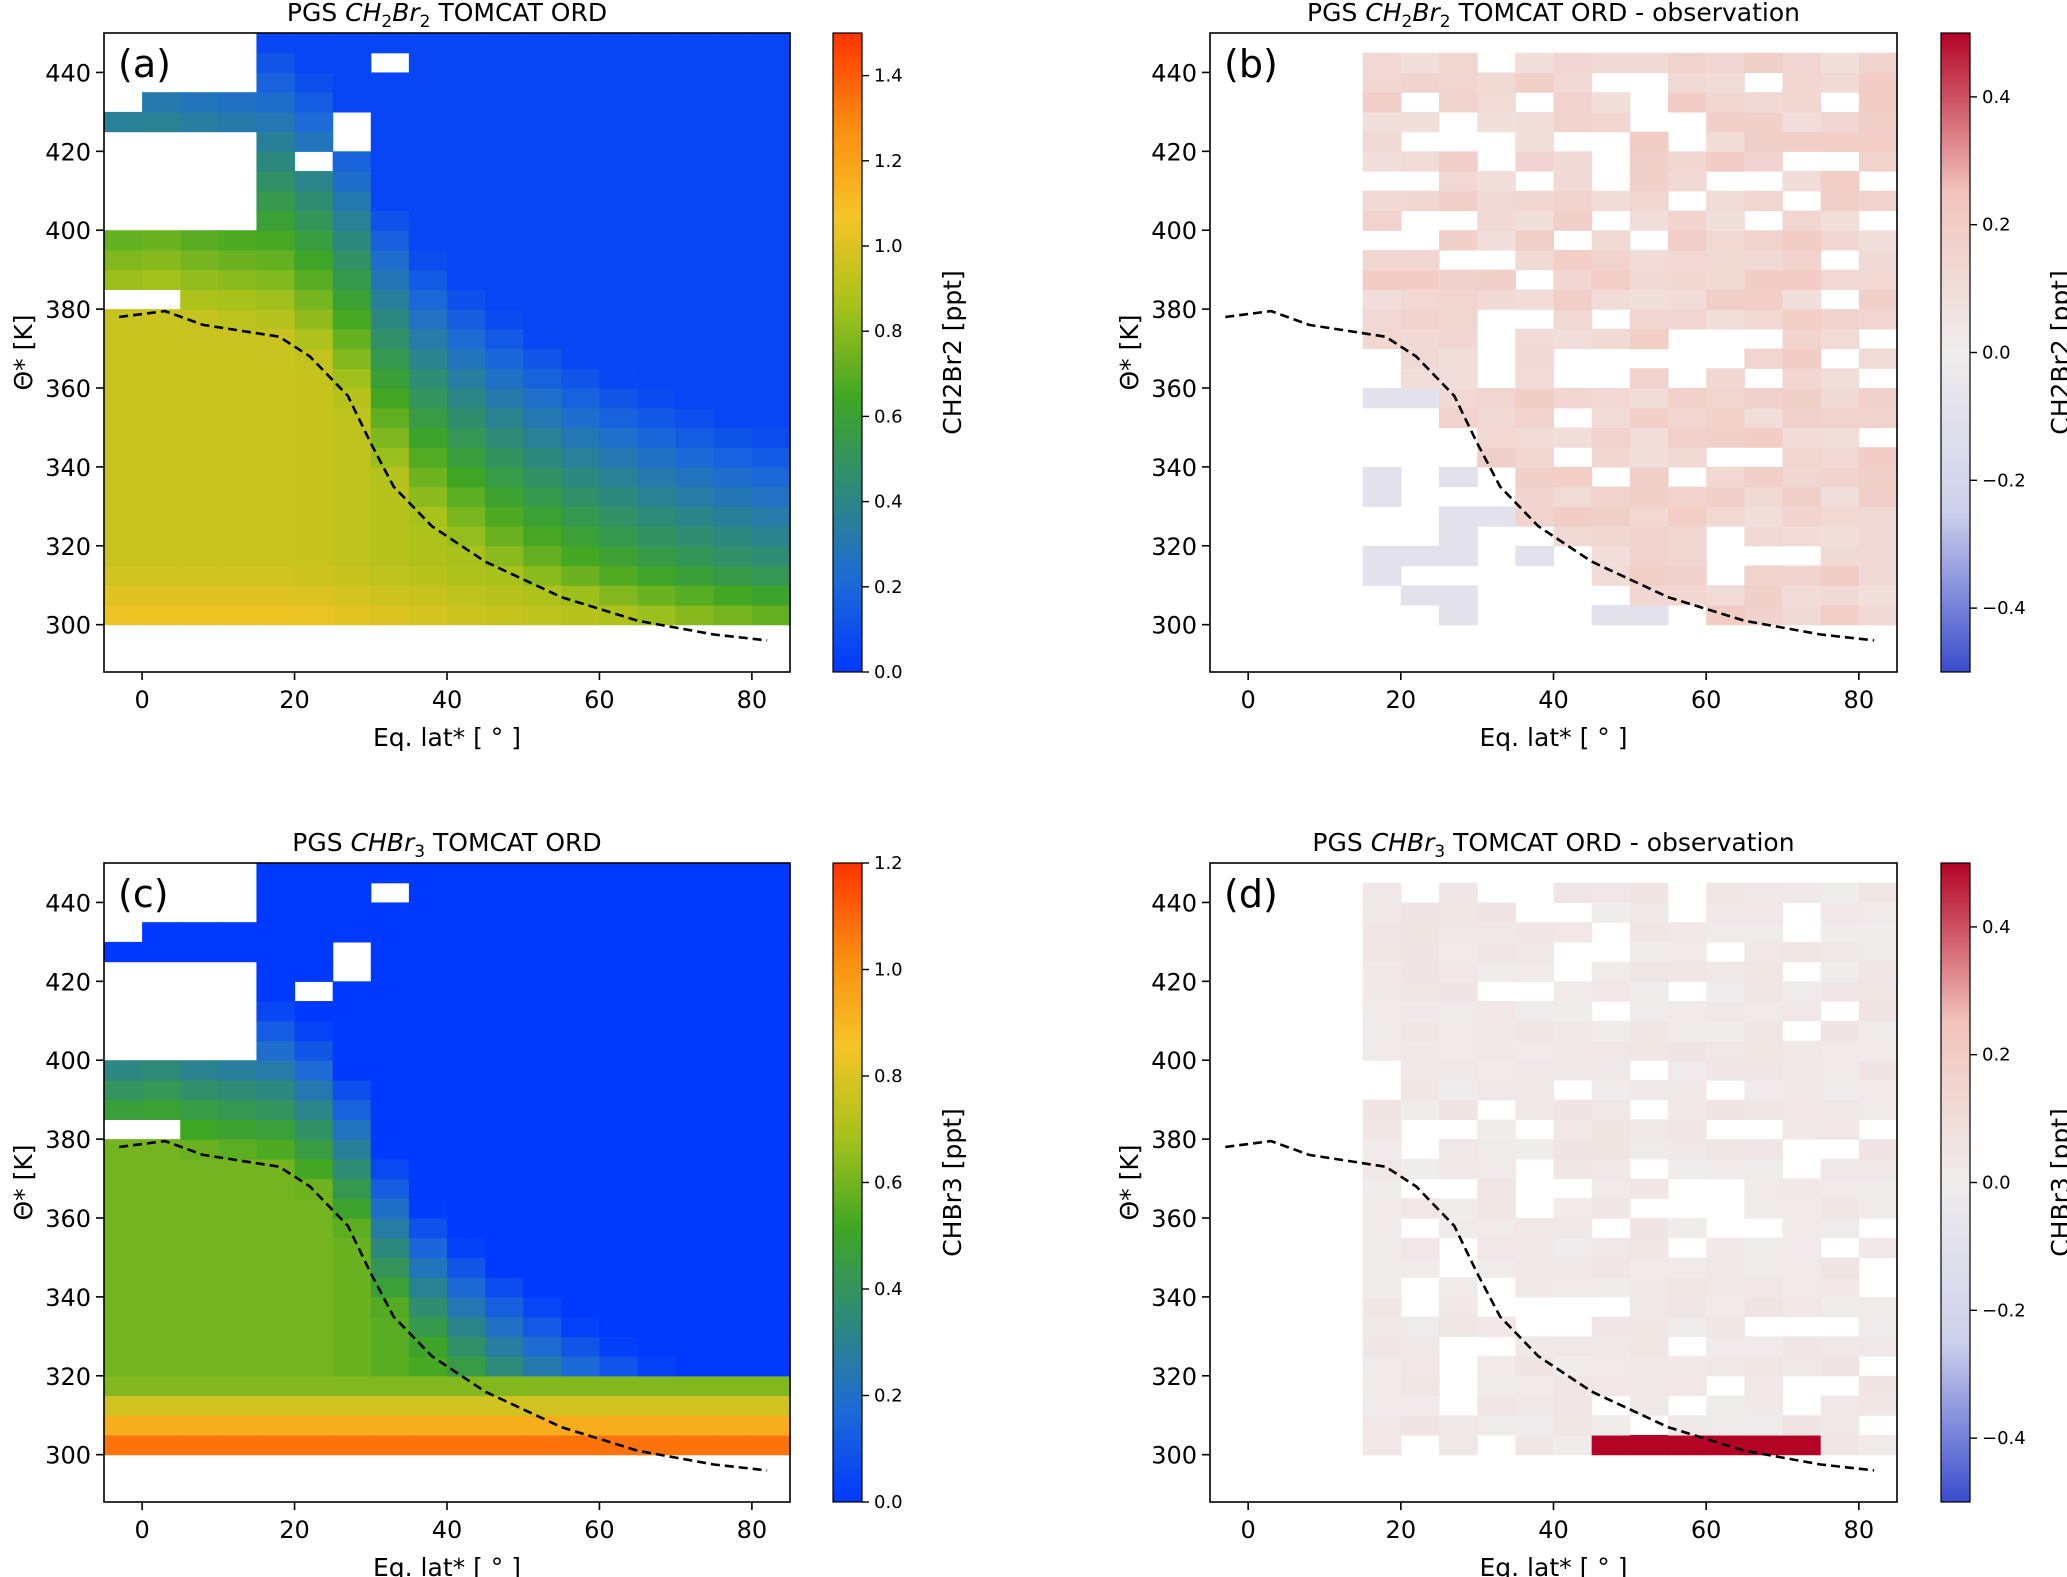  I want to click on x-axis-label: Eq. lat* [ ° ], so click(1554, 737).